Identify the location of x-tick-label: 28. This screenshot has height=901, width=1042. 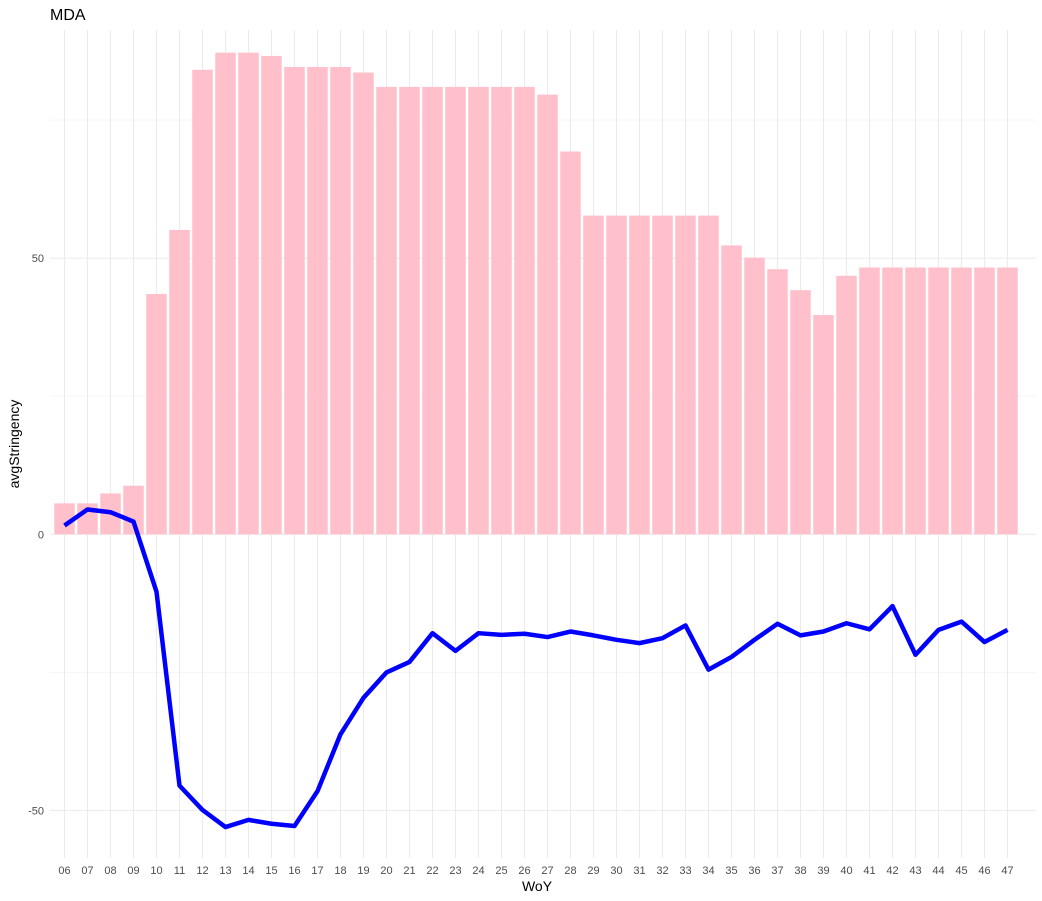
(570, 871).